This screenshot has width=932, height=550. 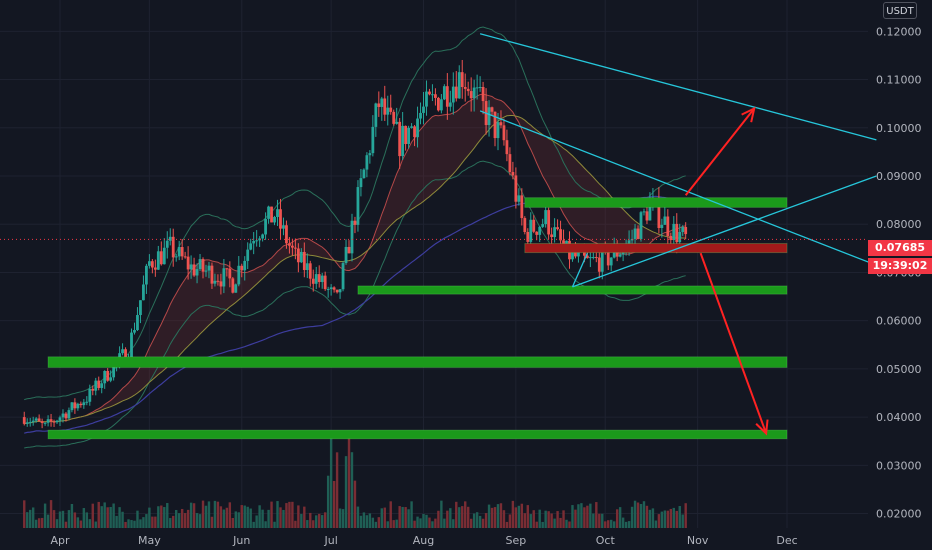 I want to click on y-tick-label: 0.03000, so click(x=899, y=465).